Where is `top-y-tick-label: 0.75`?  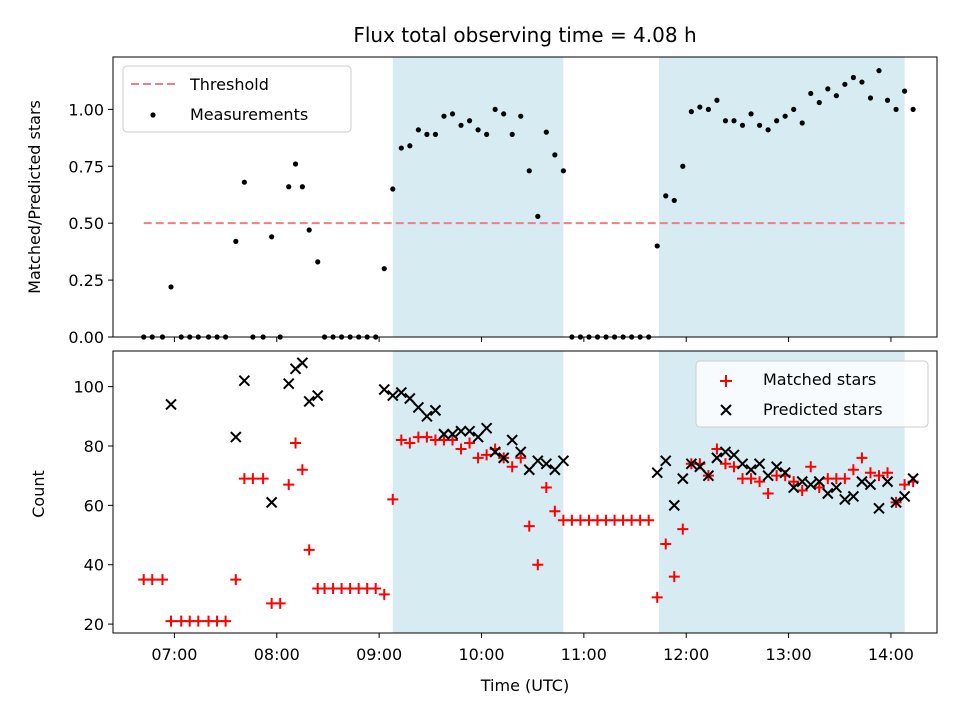
top-y-tick-label: 0.75 is located at coordinates (86, 166).